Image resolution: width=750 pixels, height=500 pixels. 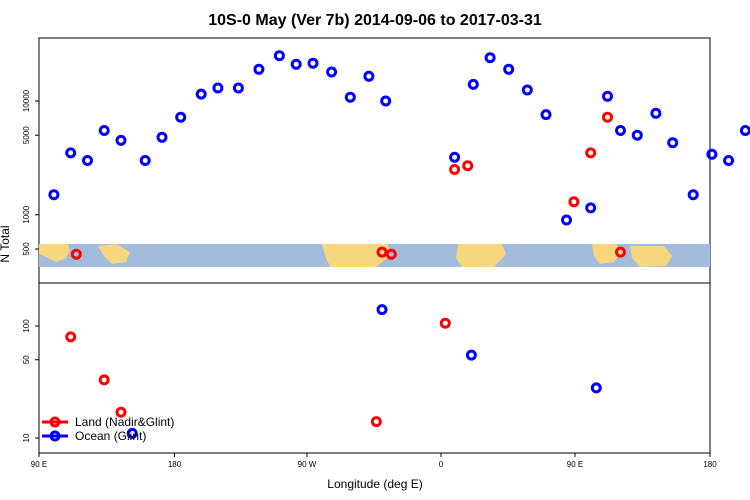 I want to click on bottom-y-tick-label: 10, so click(x=26, y=437).